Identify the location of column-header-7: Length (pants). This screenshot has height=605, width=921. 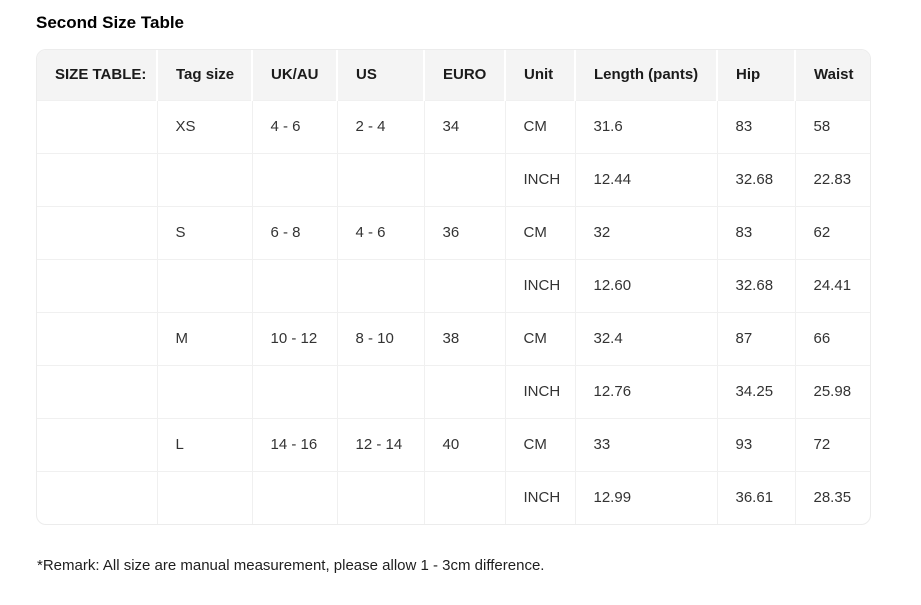
(646, 75).